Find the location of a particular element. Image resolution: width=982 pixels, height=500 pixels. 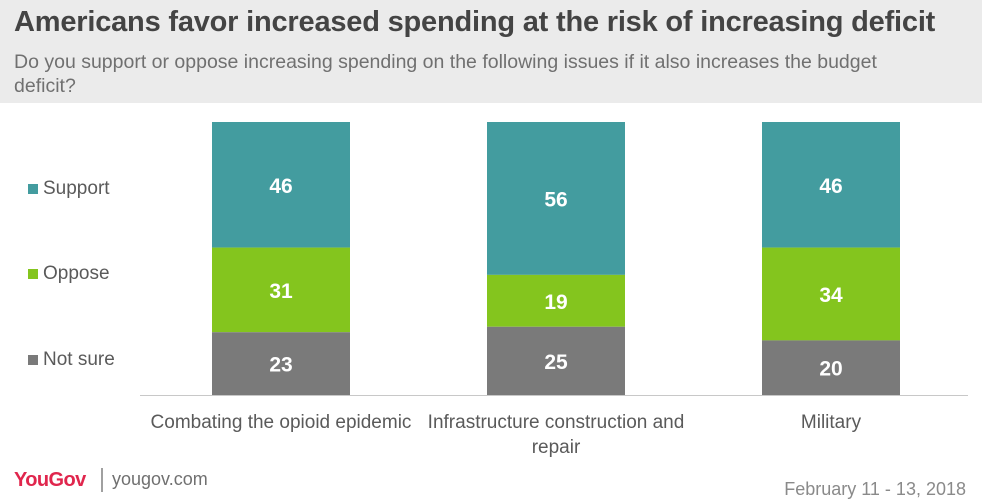

category-label-infrastructure: Infrastructure construction and repair is located at coordinates (556, 435).